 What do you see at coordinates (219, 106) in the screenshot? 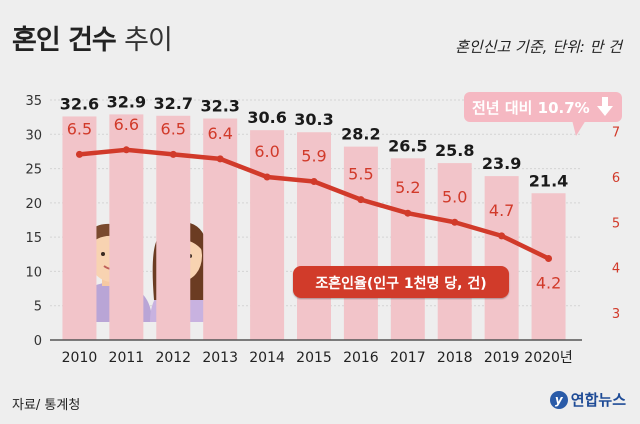
I see `bar-value-label: 32.3` at bounding box center [219, 106].